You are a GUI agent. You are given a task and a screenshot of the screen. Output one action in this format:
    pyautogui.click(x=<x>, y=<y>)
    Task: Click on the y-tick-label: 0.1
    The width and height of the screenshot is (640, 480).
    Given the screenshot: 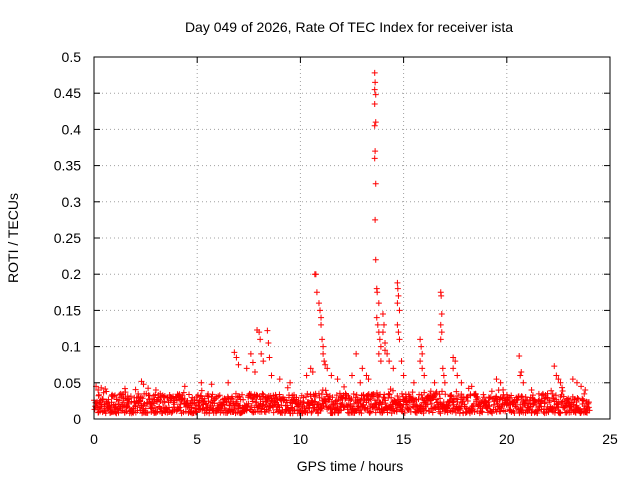 What is the action you would take?
    pyautogui.click(x=72, y=347)
    